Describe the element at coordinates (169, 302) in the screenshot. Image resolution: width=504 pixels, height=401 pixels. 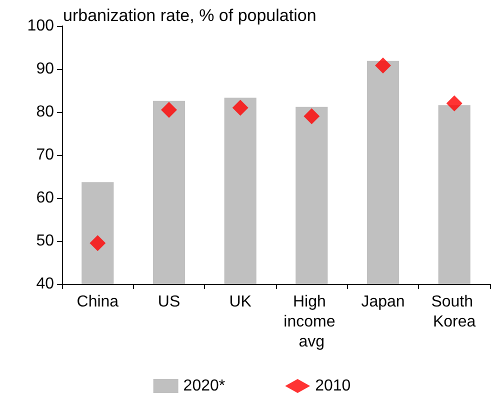
I see `x-tick-label: US` at that location.